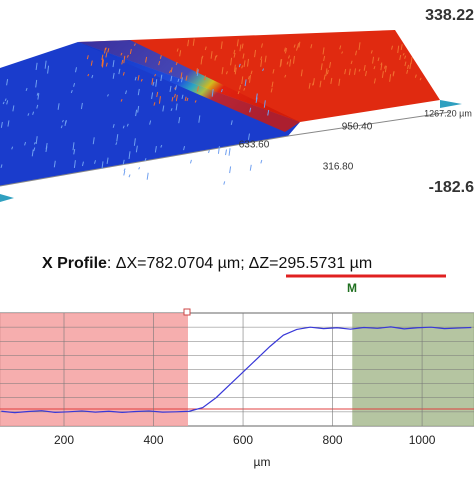 The height and width of the screenshot is (479, 474). What do you see at coordinates (451, 187) in the screenshot?
I see `z-min-label: -182.6` at bounding box center [451, 187].